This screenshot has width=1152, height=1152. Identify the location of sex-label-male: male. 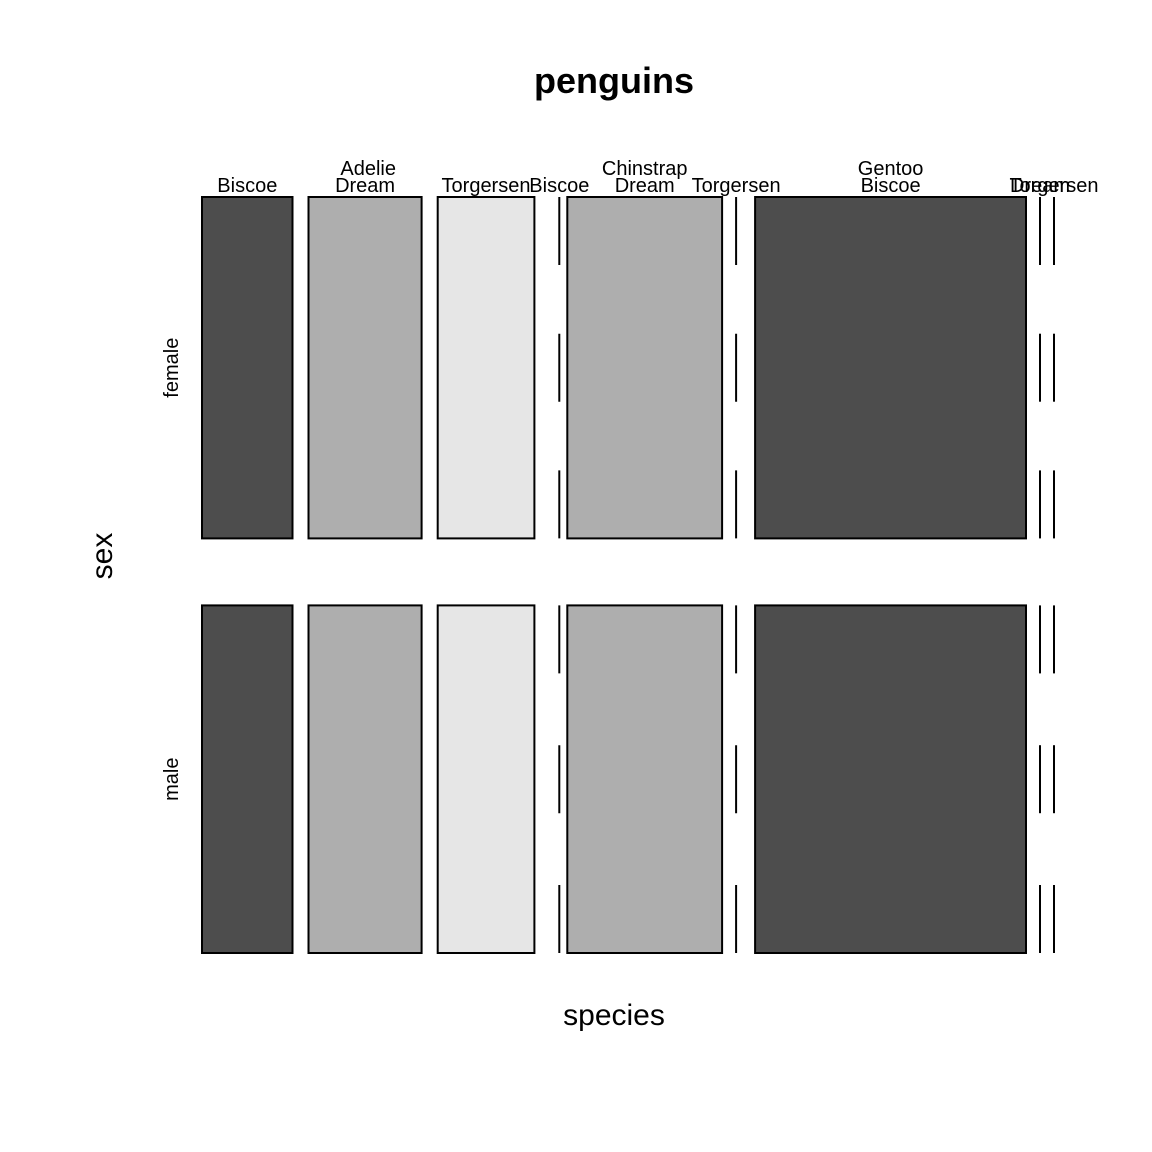
(172, 779).